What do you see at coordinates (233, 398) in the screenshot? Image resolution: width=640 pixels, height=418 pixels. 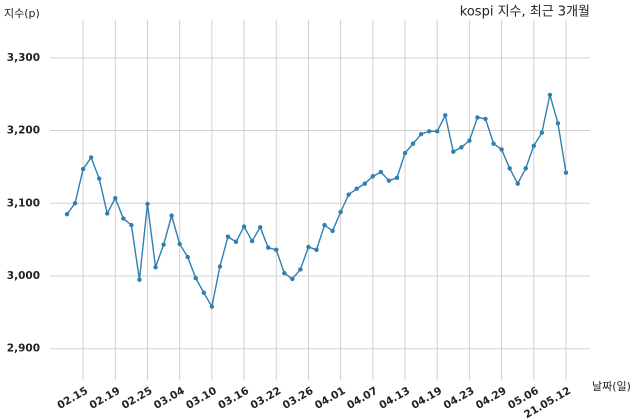 I see `x-tick-label: 03.16` at bounding box center [233, 398].